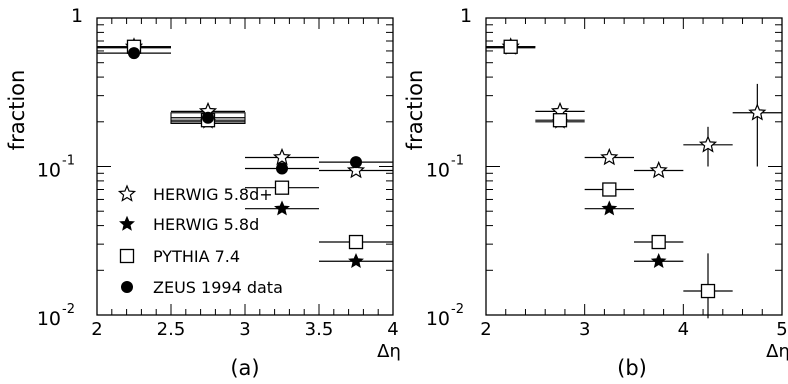  I want to click on y-tick-label-b: 1, so click(466, 16).